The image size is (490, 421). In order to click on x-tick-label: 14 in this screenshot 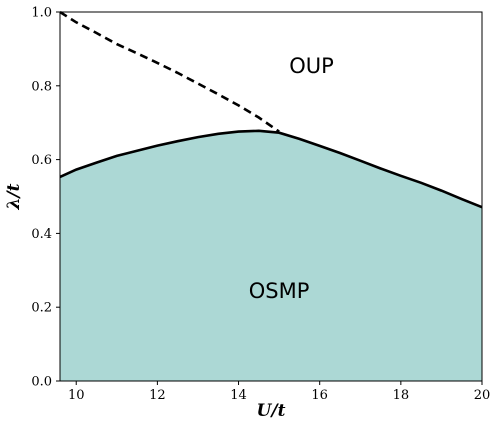, I will do `click(238, 395)`.